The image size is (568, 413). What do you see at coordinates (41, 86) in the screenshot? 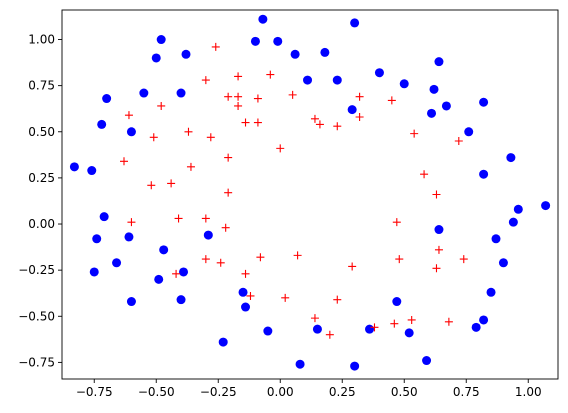
I see `y-tick-label: 0.75` at bounding box center [41, 86].